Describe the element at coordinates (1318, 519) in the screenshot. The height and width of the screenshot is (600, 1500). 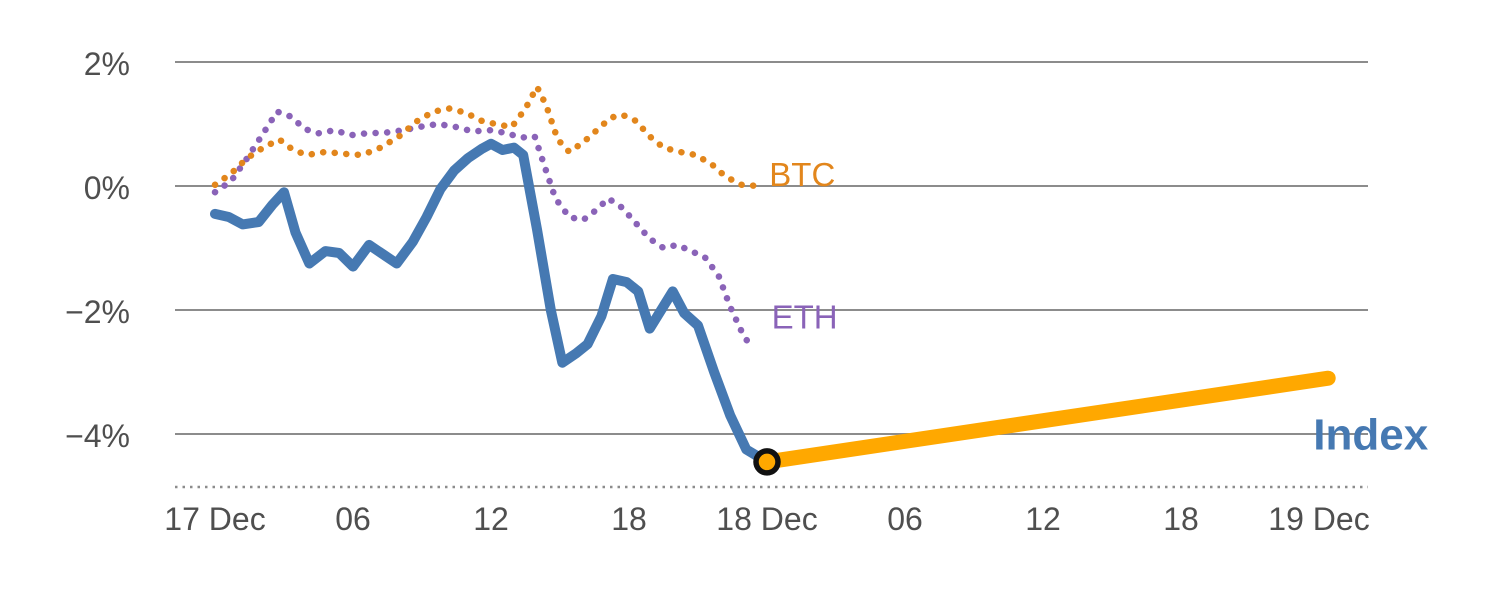
I see `x-tick-label: 19 Dec` at that location.